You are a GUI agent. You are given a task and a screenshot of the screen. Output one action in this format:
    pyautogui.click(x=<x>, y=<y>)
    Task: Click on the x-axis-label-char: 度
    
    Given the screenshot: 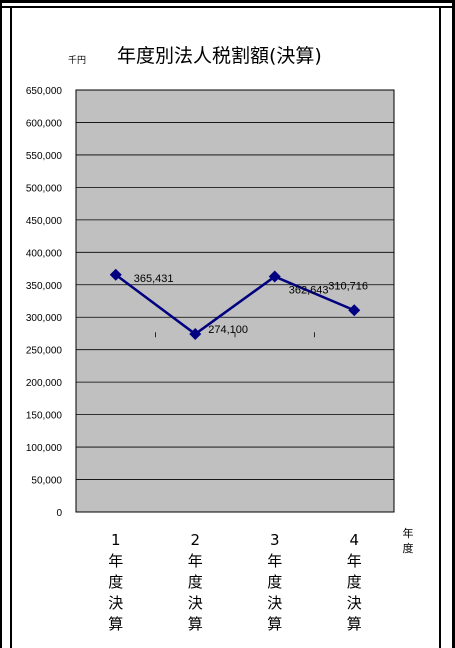 What is the action you would take?
    pyautogui.click(x=408, y=548)
    